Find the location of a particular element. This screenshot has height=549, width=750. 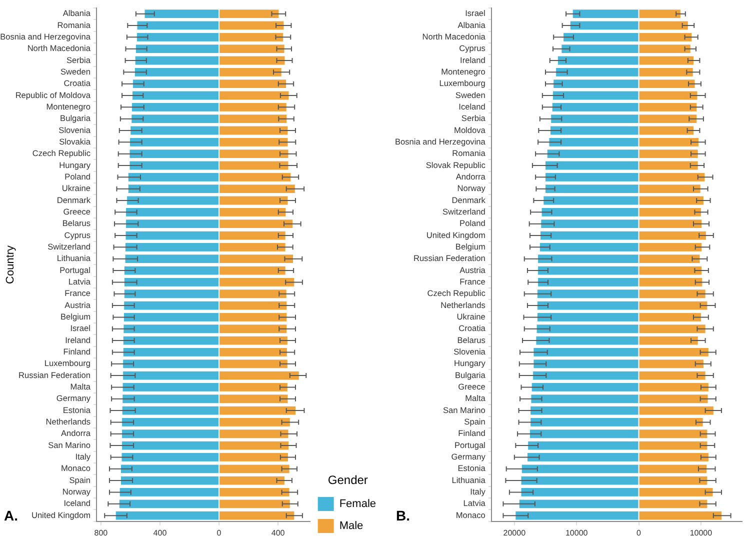

y-tick-label: Sweden is located at coordinates (470, 95).